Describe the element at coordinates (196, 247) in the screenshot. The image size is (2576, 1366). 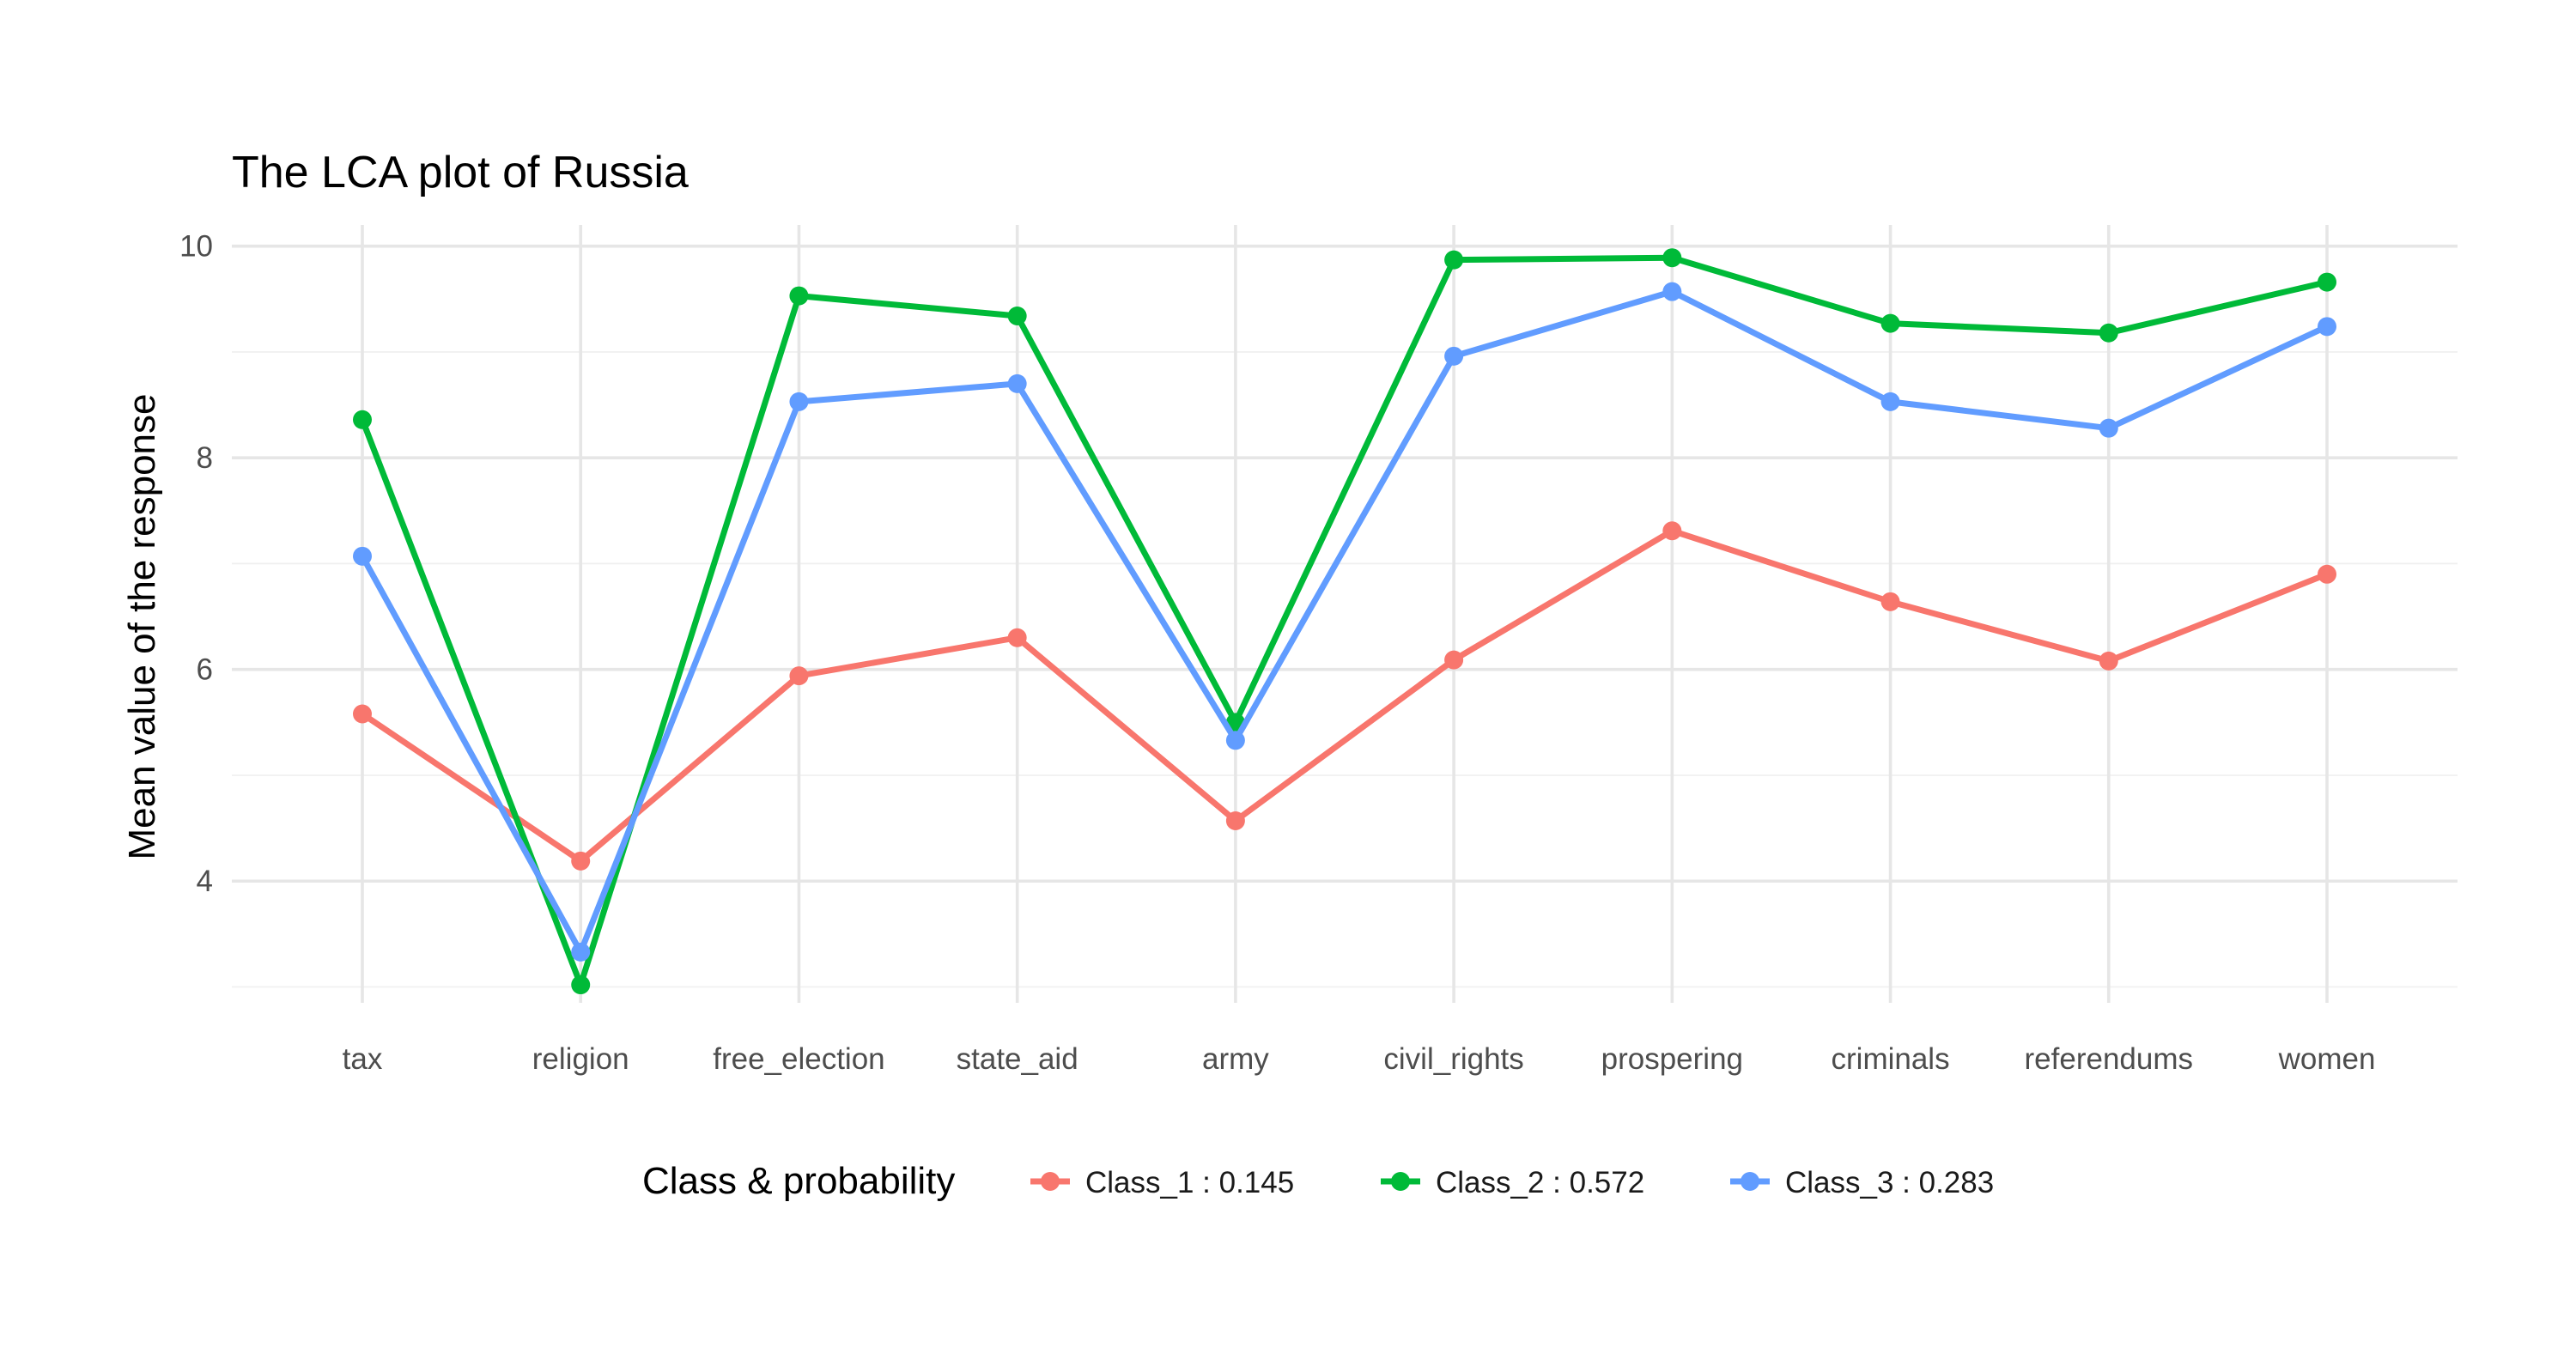
I see `y-tick-label: 10` at that location.